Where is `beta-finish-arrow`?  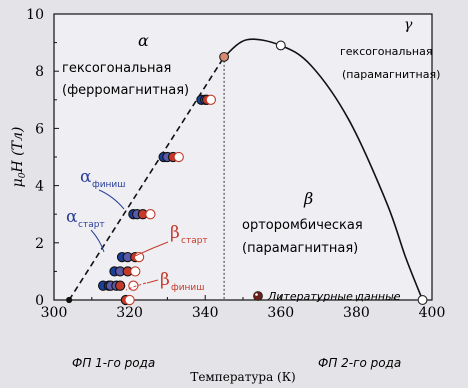 beta-finish-arrow is located at coordinates (136, 286).